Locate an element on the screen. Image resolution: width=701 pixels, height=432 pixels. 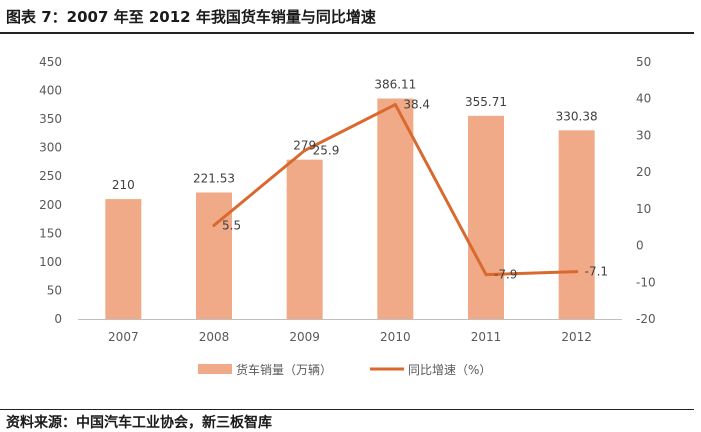
line-value-label: 5.5 is located at coordinates (231, 225).